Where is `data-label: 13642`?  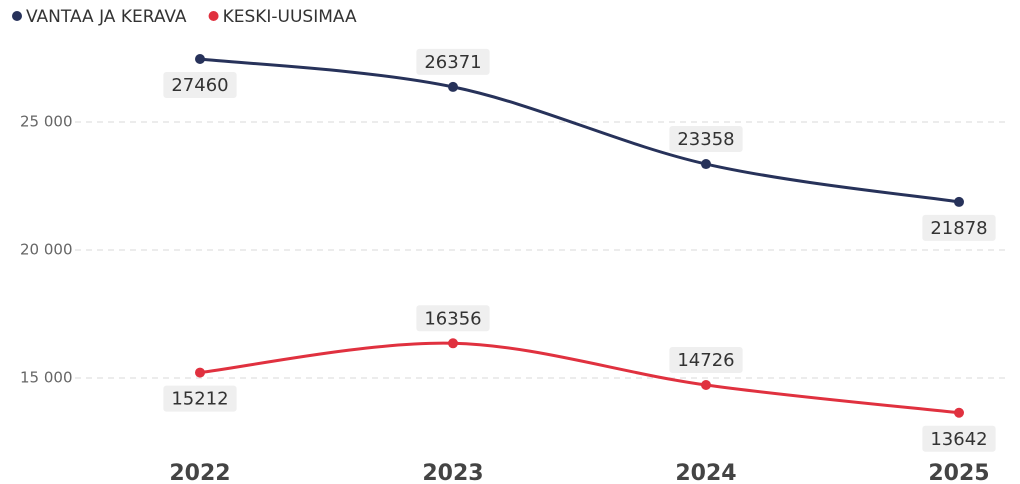 data-label: 13642 is located at coordinates (959, 438).